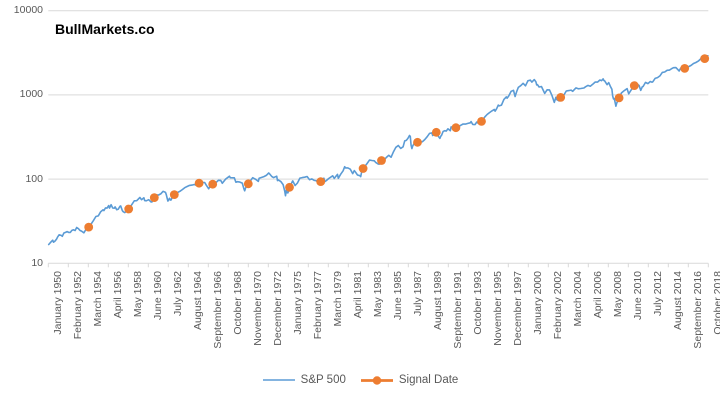  I want to click on x-axis-tick-label: March 1954, so click(98, 299).